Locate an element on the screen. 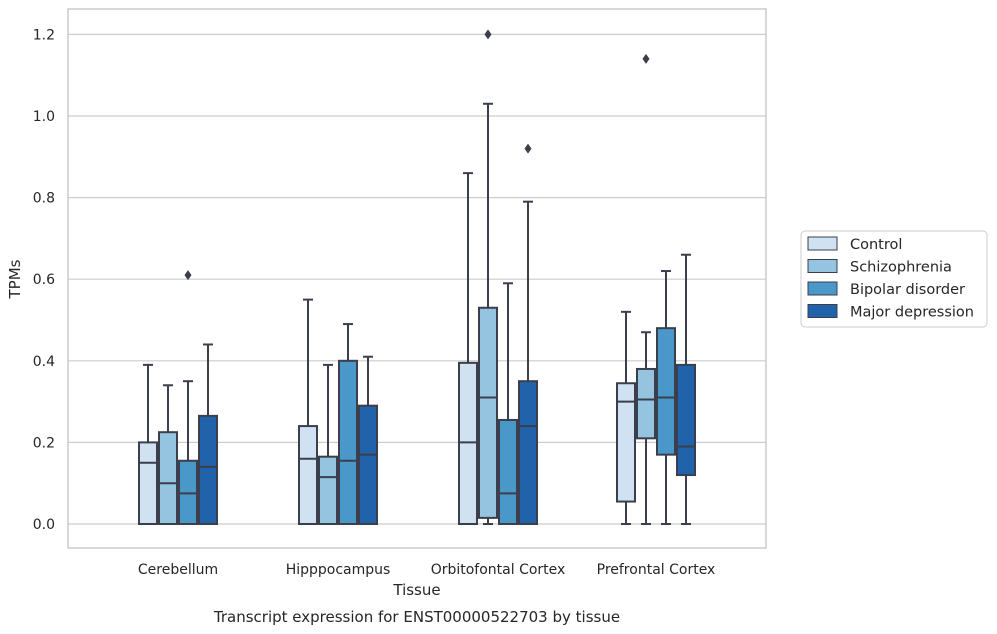 This screenshot has width=997, height=634. y-tick-label: 0.8 is located at coordinates (44, 199).